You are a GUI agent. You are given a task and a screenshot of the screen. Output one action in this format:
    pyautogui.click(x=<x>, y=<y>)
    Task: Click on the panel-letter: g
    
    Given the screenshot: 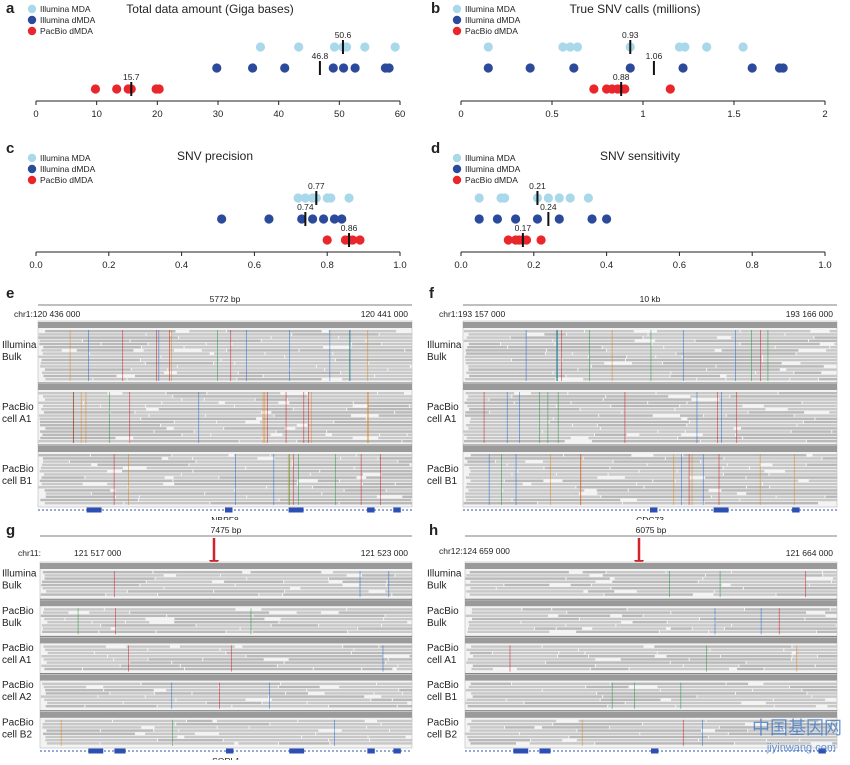 What is the action you would take?
    pyautogui.click(x=11, y=530)
    